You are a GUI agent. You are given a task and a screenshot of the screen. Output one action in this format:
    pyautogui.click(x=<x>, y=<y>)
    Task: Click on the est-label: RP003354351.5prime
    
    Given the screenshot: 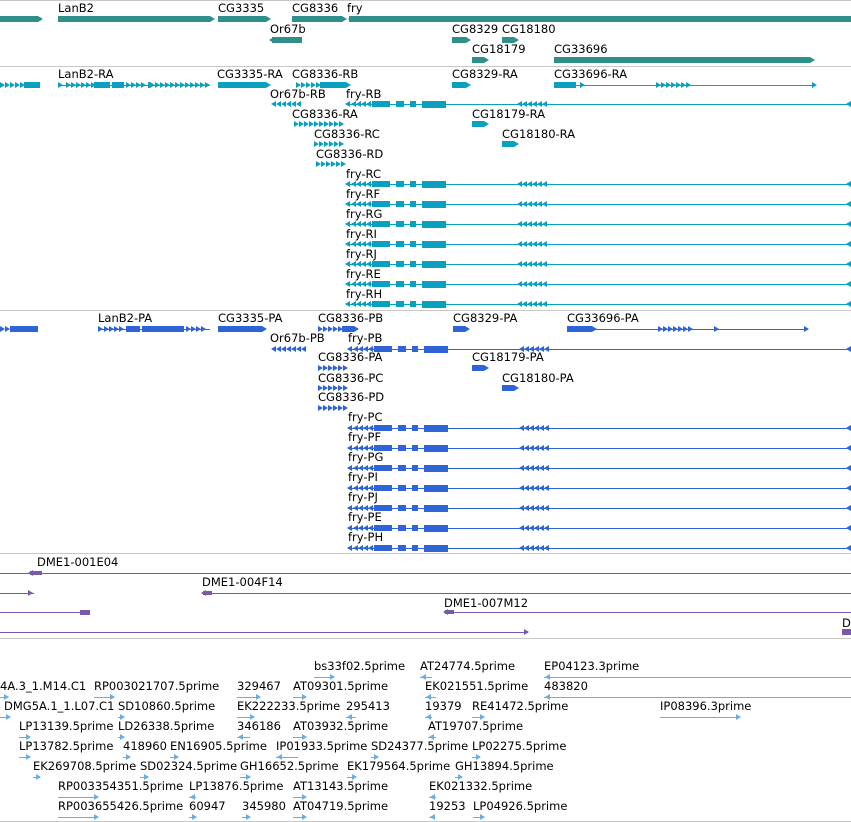 What is the action you would take?
    pyautogui.click(x=121, y=786)
    